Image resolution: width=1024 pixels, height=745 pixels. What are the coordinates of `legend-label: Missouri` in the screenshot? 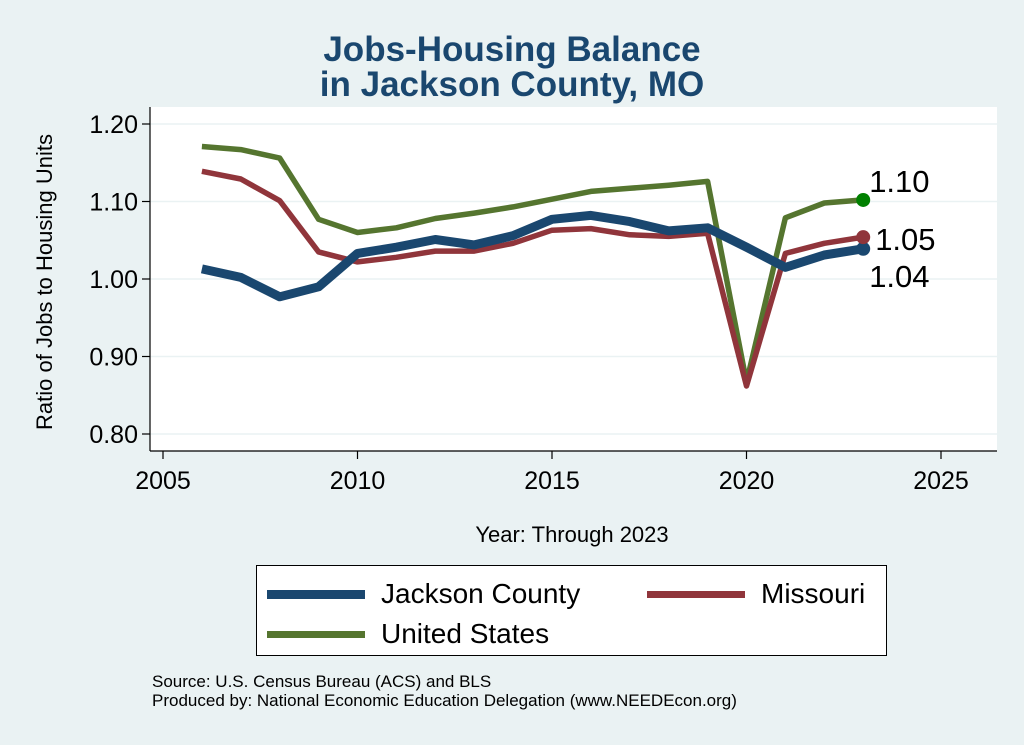 It's located at (813, 593).